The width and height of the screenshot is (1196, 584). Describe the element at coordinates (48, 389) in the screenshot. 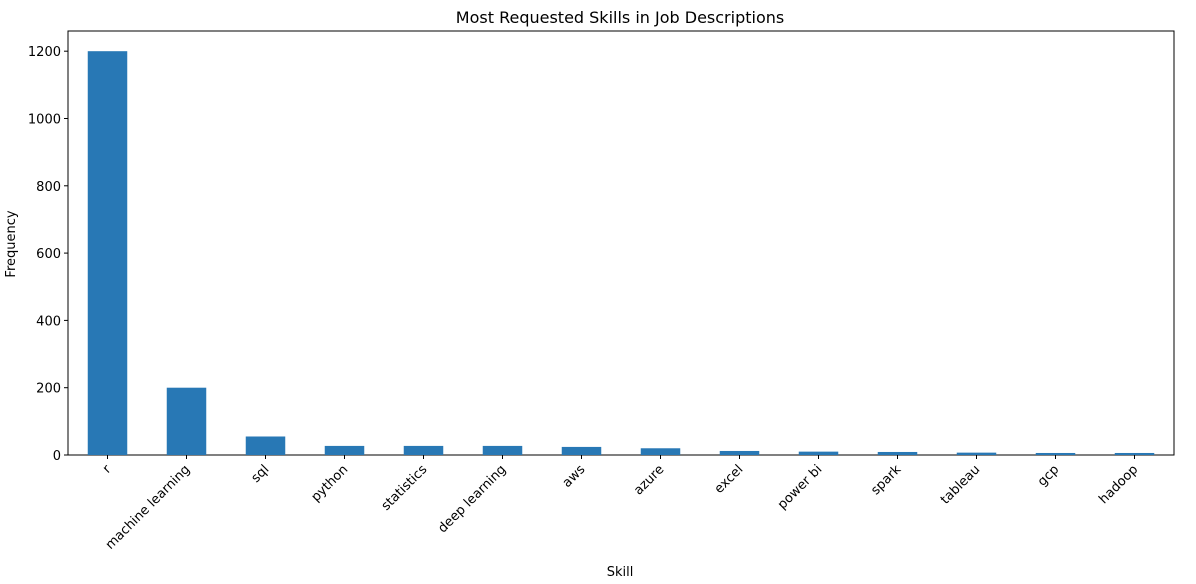

I see `y-tick-label: 200` at that location.